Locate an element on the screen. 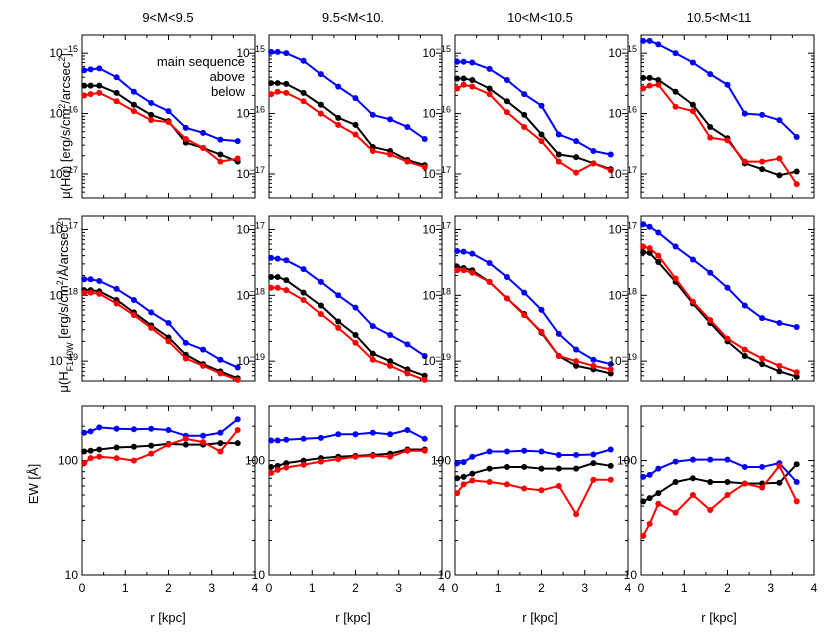  panel-r3-c3: 10 100 0 1 2 3 4 is located at coordinates (531, 500).